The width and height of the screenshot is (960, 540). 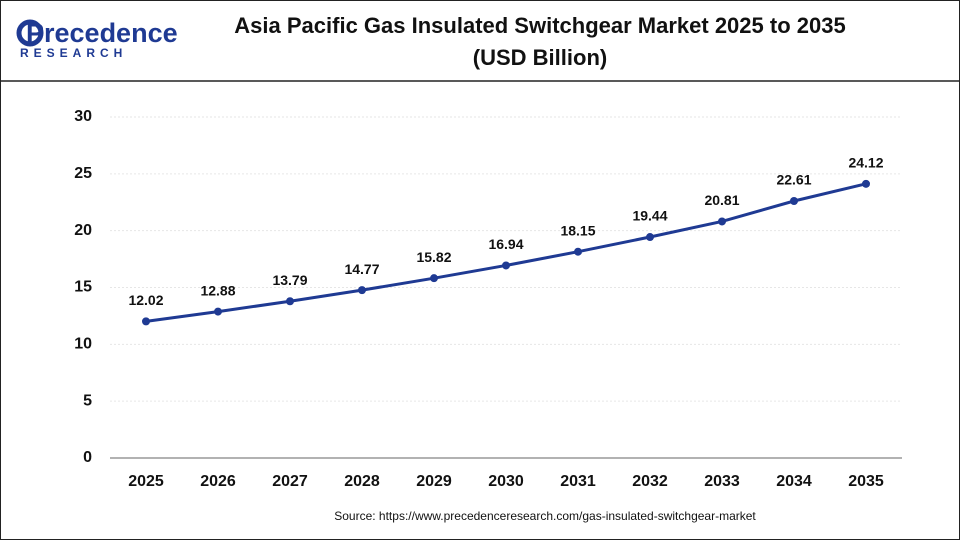 I want to click on y-tick-label: 15, so click(x=83, y=287).